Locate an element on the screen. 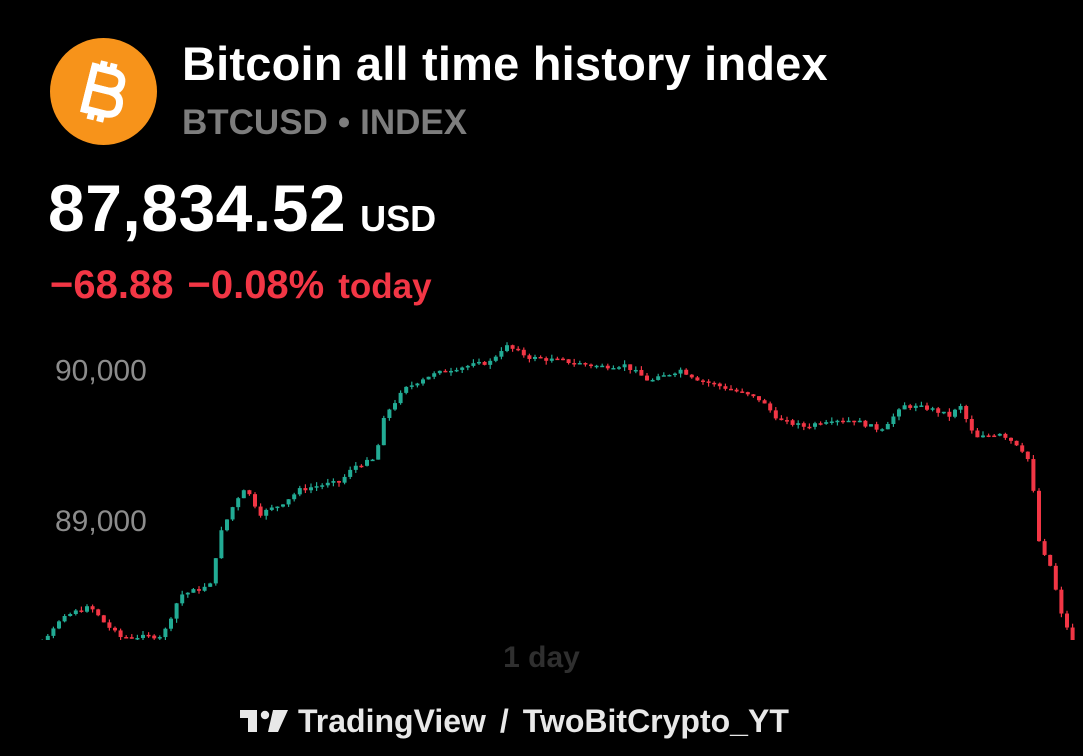  price-change: −68.88 is located at coordinates (112, 285).